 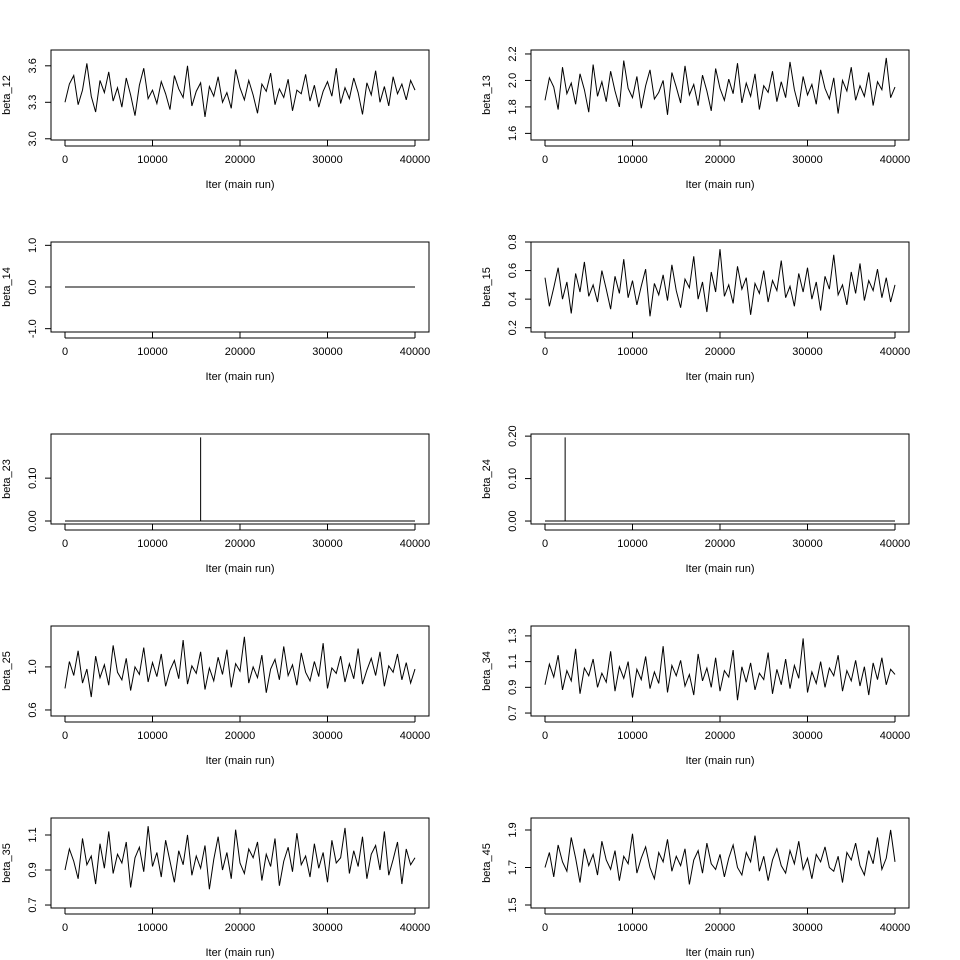 What do you see at coordinates (513, 635) in the screenshot?
I see `y-tick-label: 1.3` at bounding box center [513, 635].